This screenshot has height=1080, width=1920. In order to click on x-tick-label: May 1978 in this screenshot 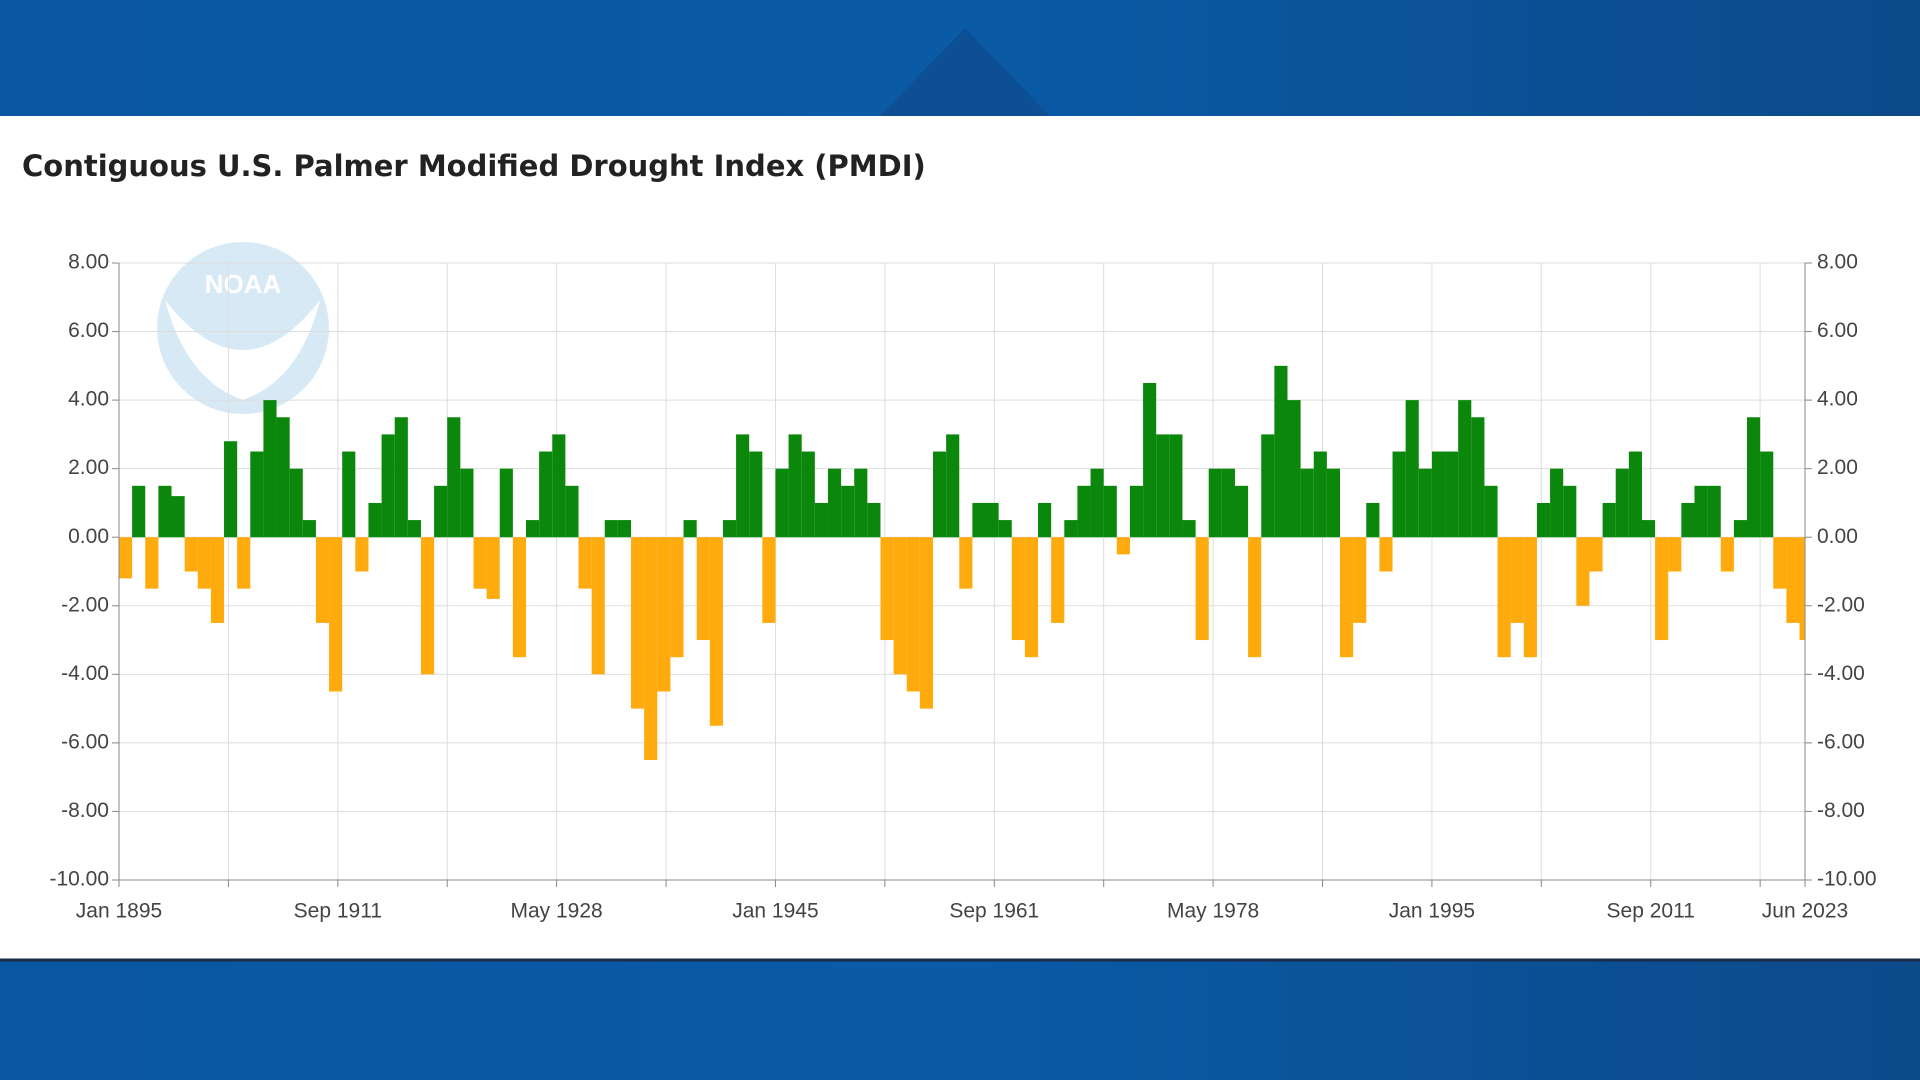, I will do `click(1213, 911)`.